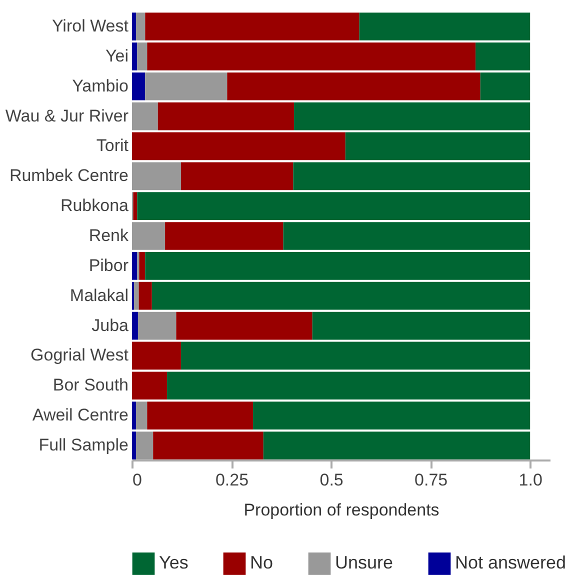 The width and height of the screenshot is (579, 587). I want to click on x-tick-label: 0, so click(137, 480).